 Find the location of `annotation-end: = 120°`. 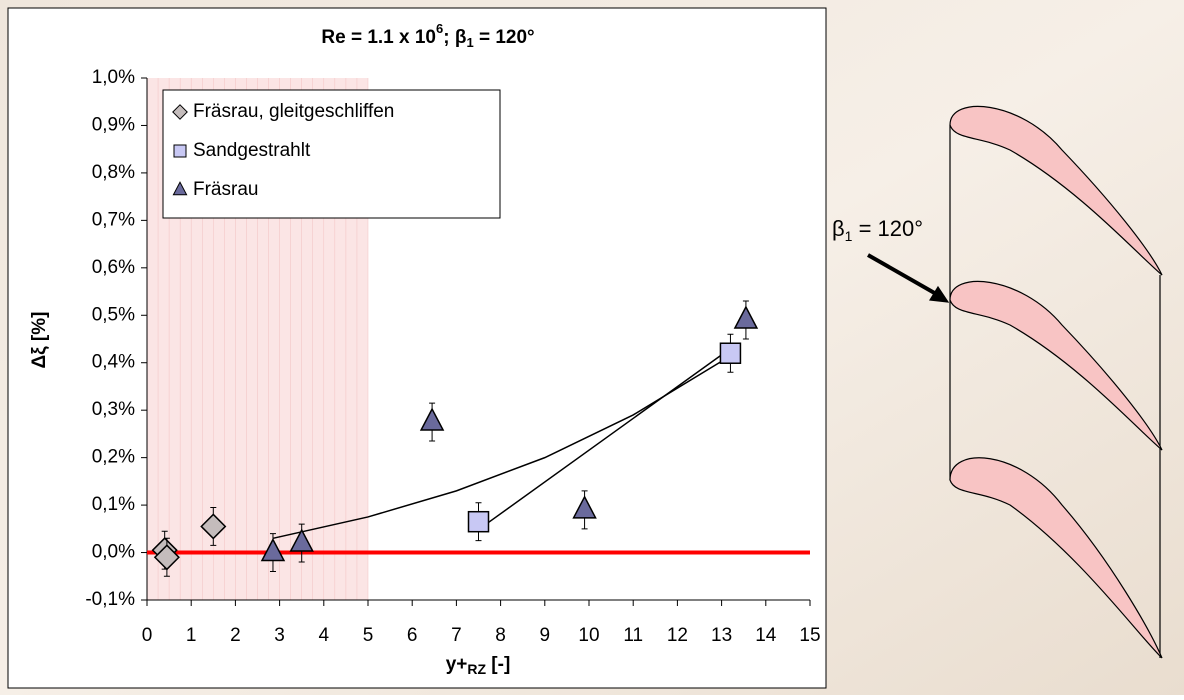

annotation-end: = 120° is located at coordinates (887, 228).